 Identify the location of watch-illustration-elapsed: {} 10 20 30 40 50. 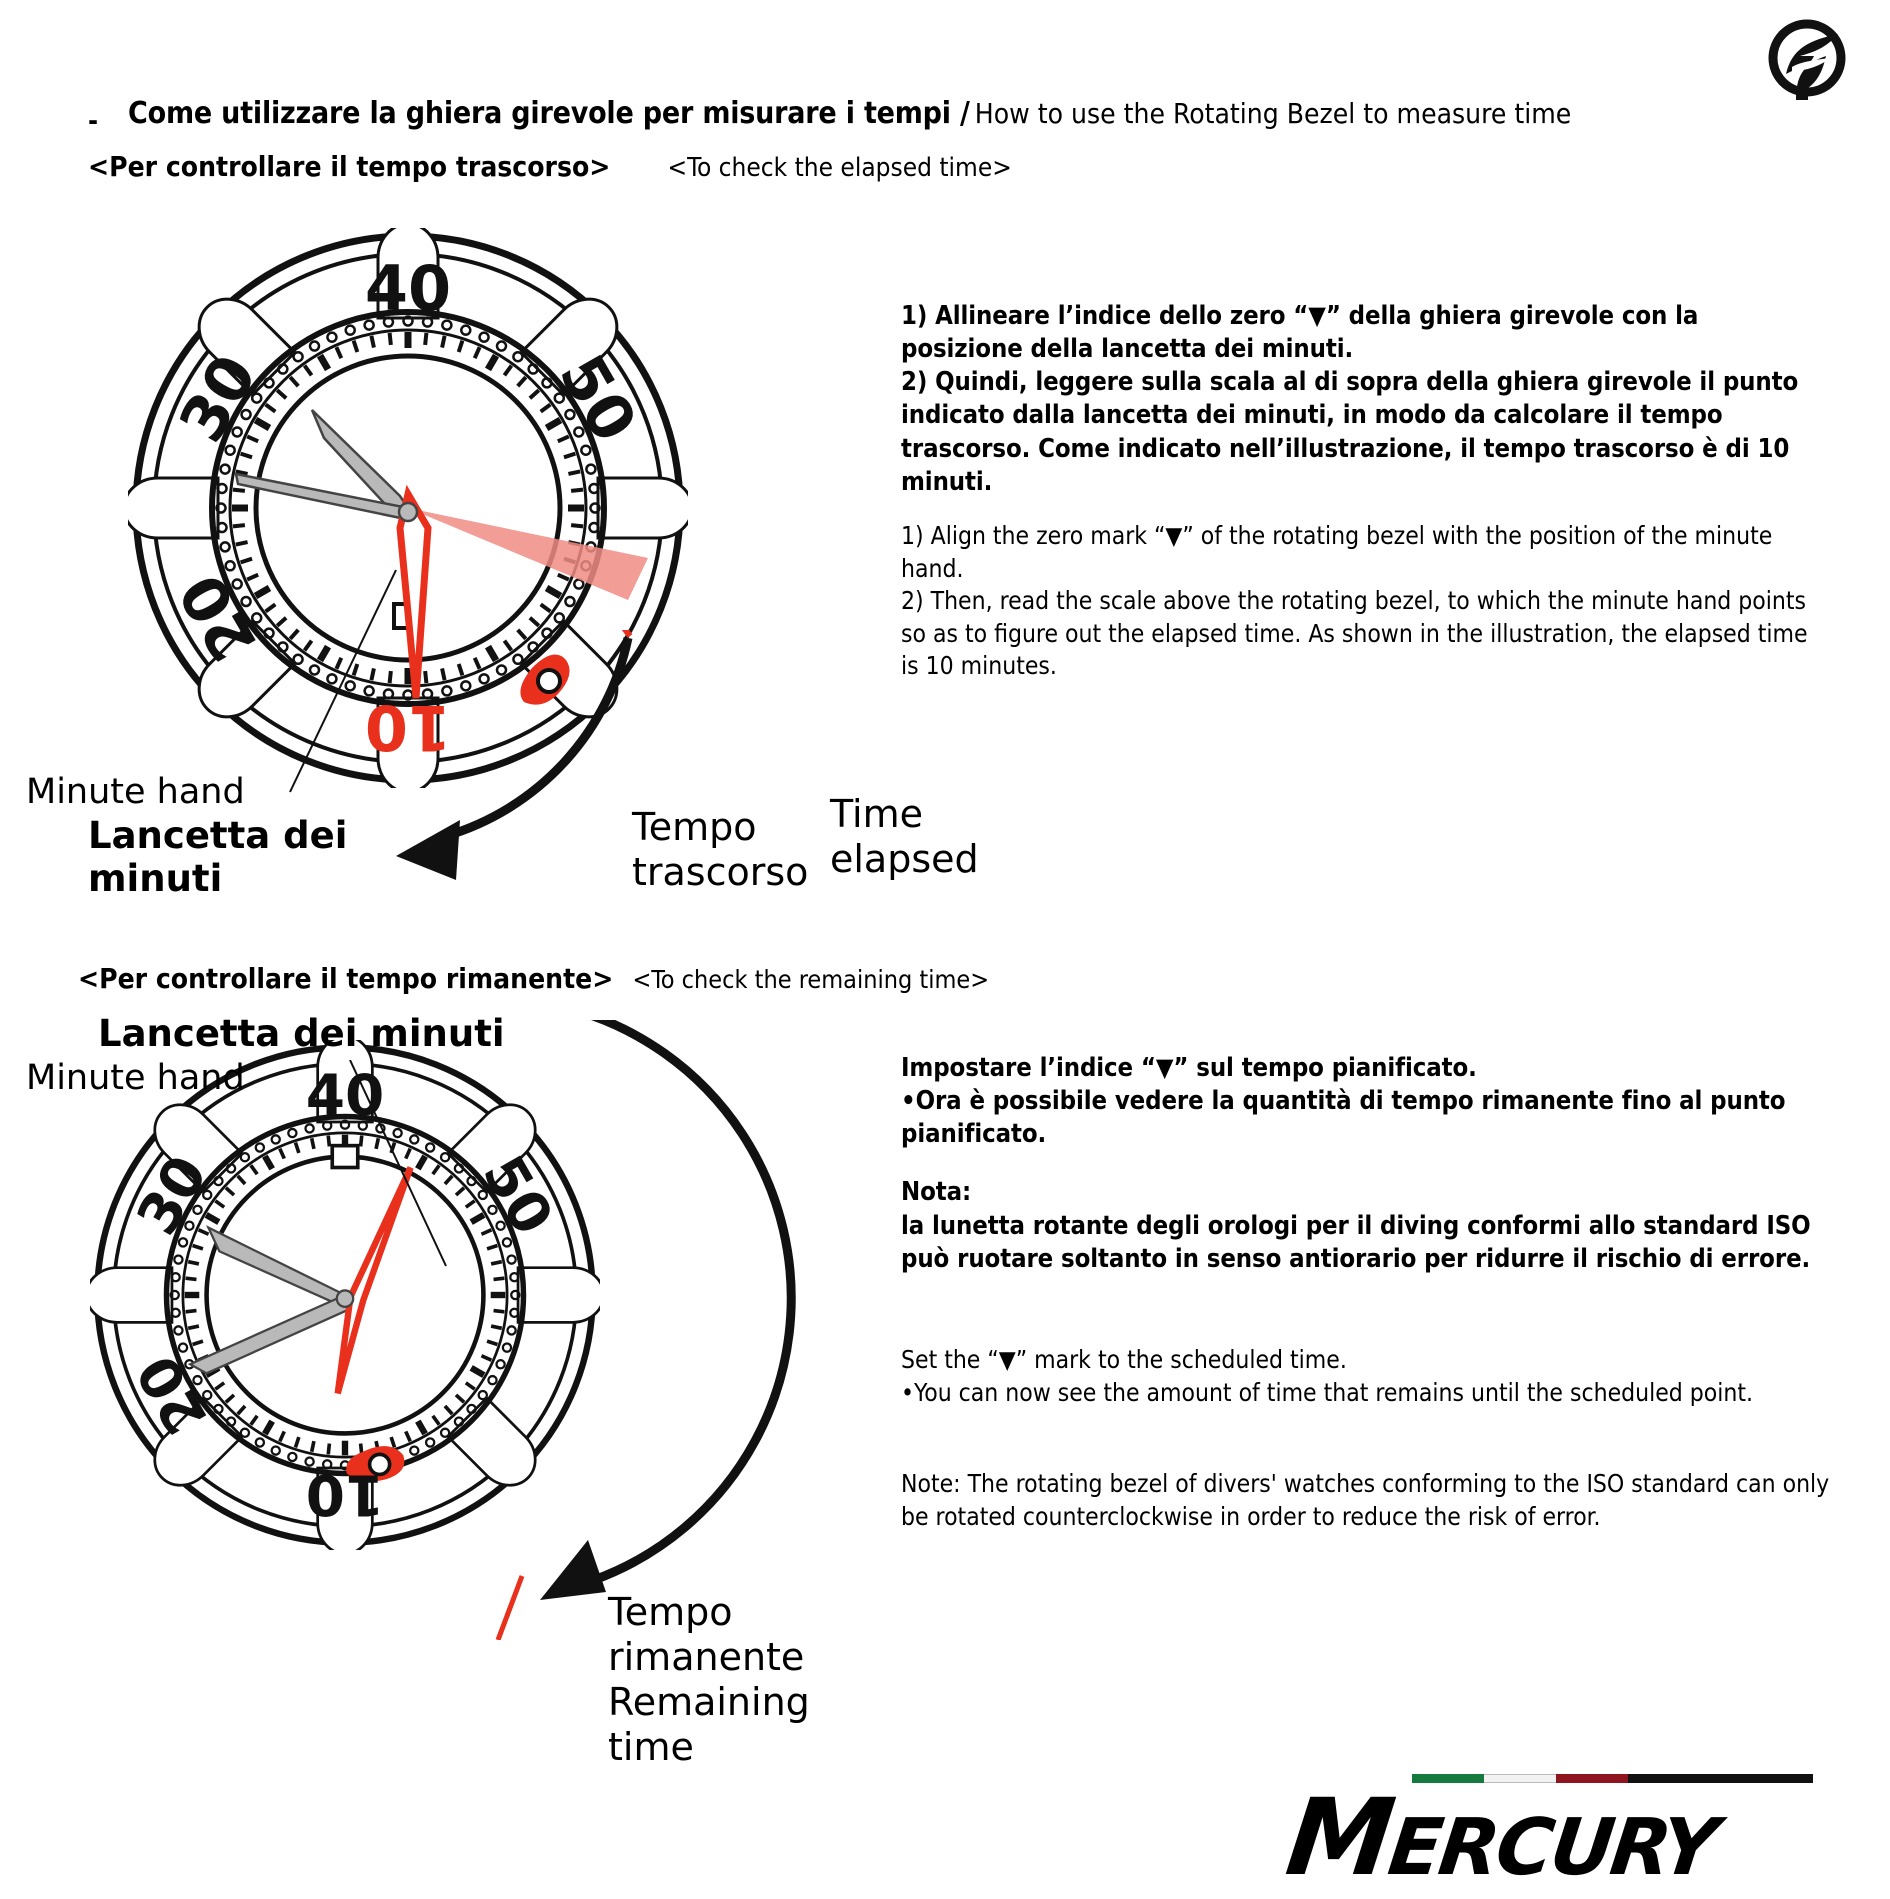
(408, 508).